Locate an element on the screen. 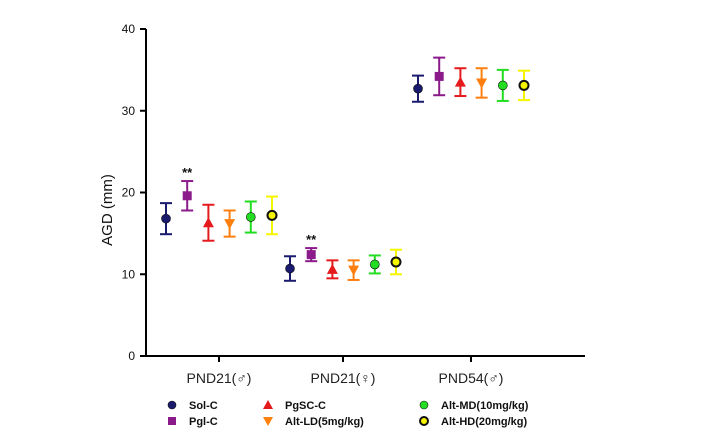  y-tick-label: 10 is located at coordinates (129, 274).